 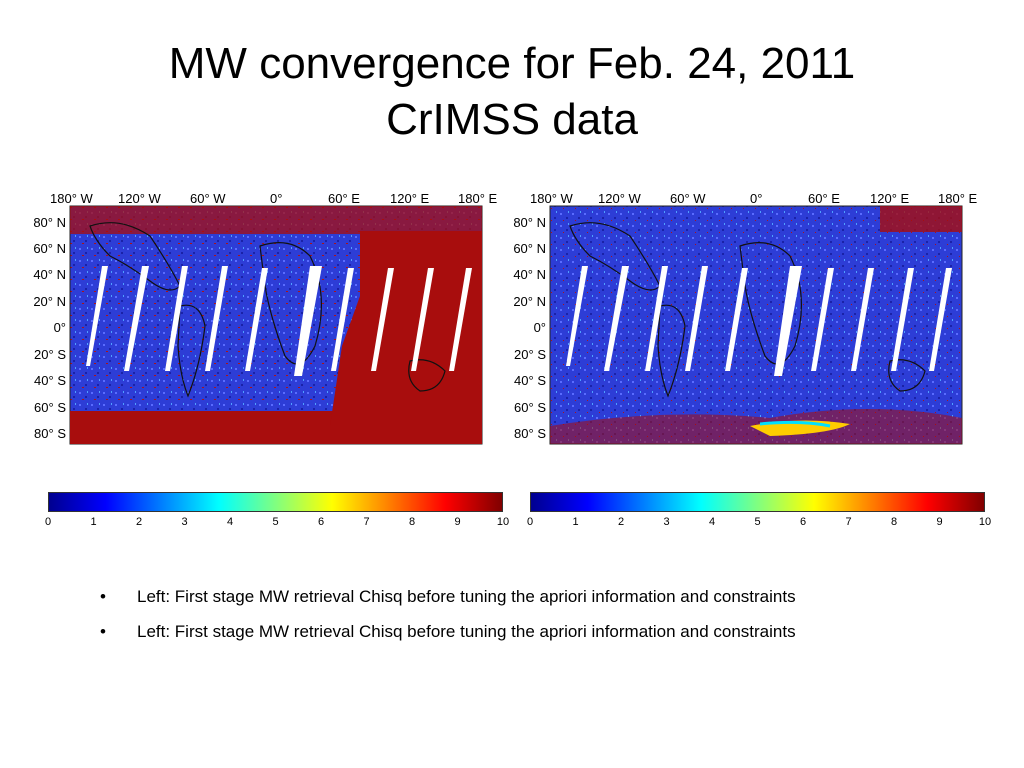 What do you see at coordinates (50, 433) in the screenshot?
I see `left-lat-label-8: 80° S` at bounding box center [50, 433].